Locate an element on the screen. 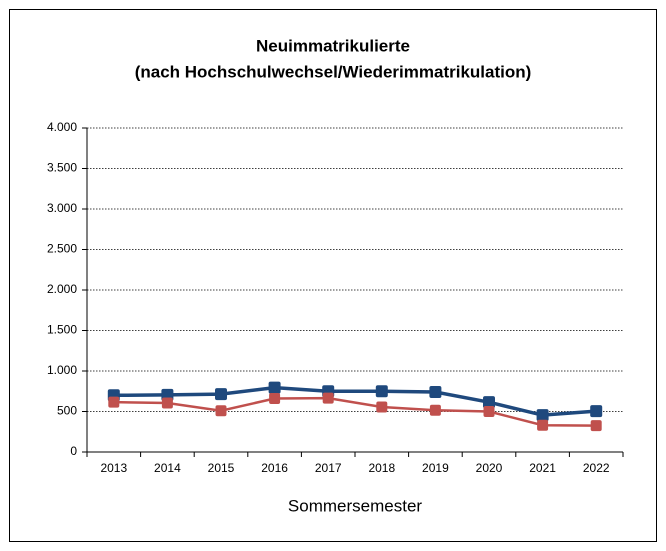 The height and width of the screenshot is (551, 666). y-tick-label: 0 is located at coordinates (73, 451).